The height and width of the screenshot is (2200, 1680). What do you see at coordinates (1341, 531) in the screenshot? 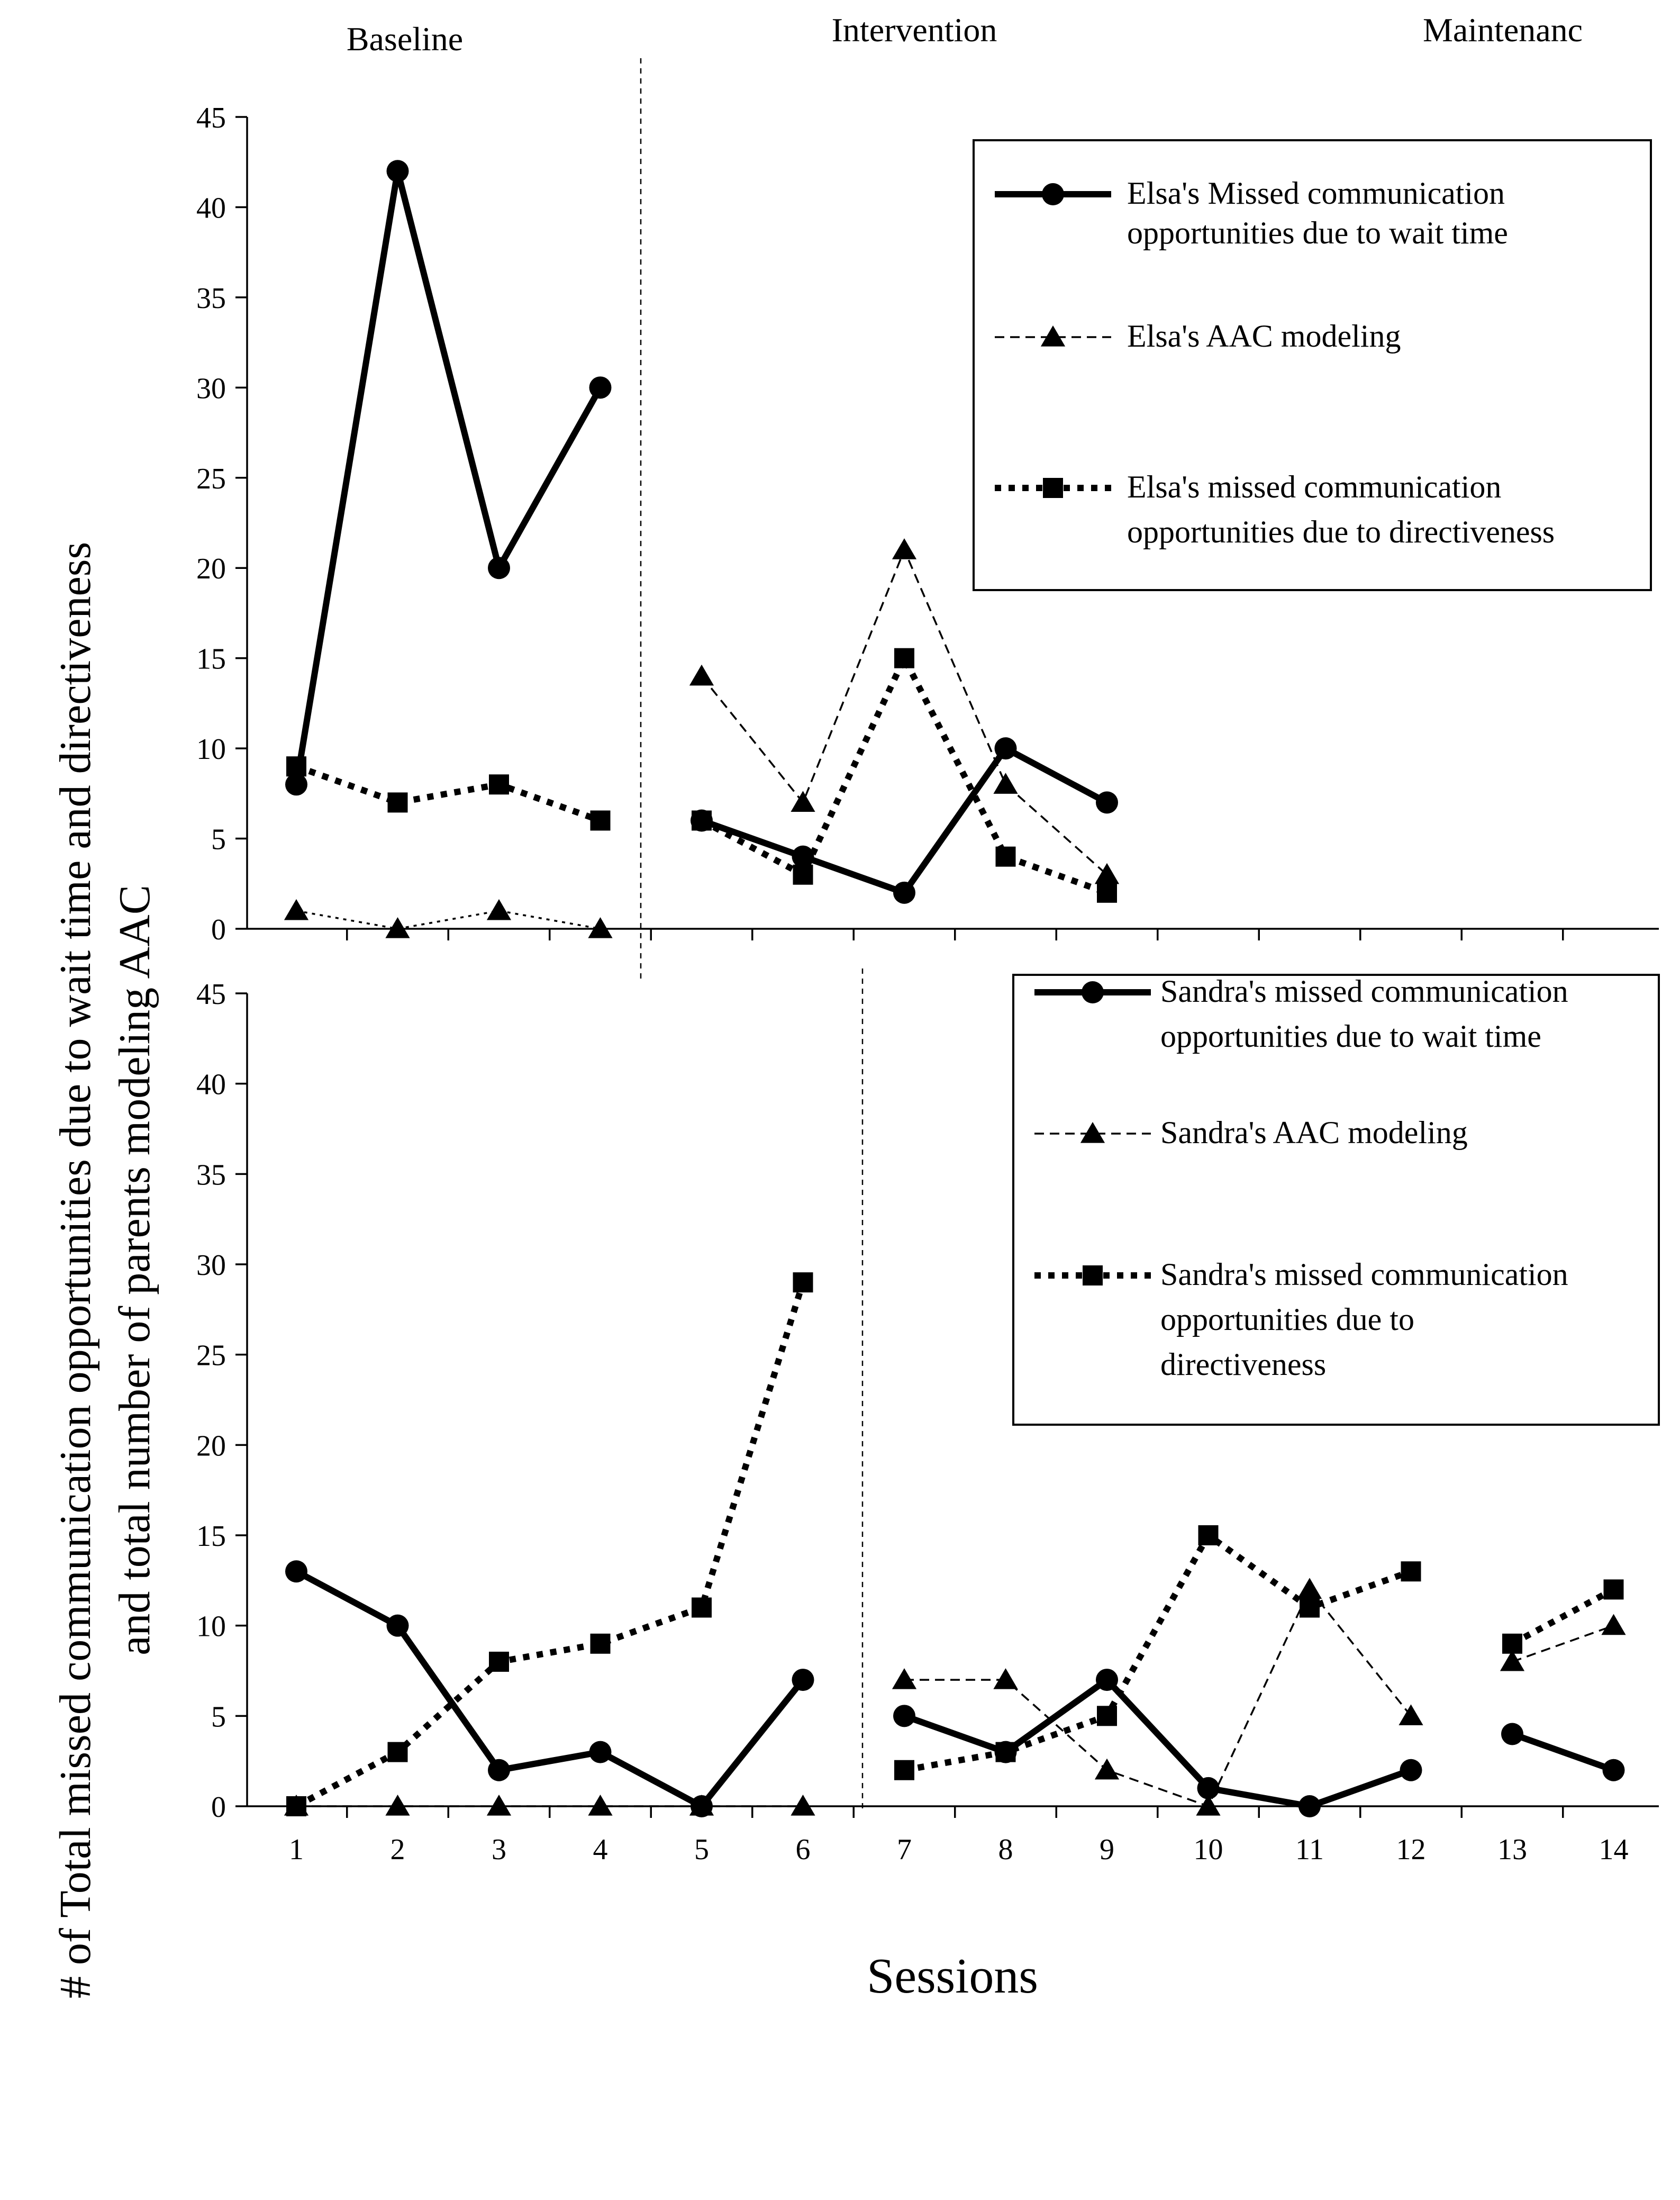
I see `legend-label: opportunities due to directiveness` at bounding box center [1341, 531].